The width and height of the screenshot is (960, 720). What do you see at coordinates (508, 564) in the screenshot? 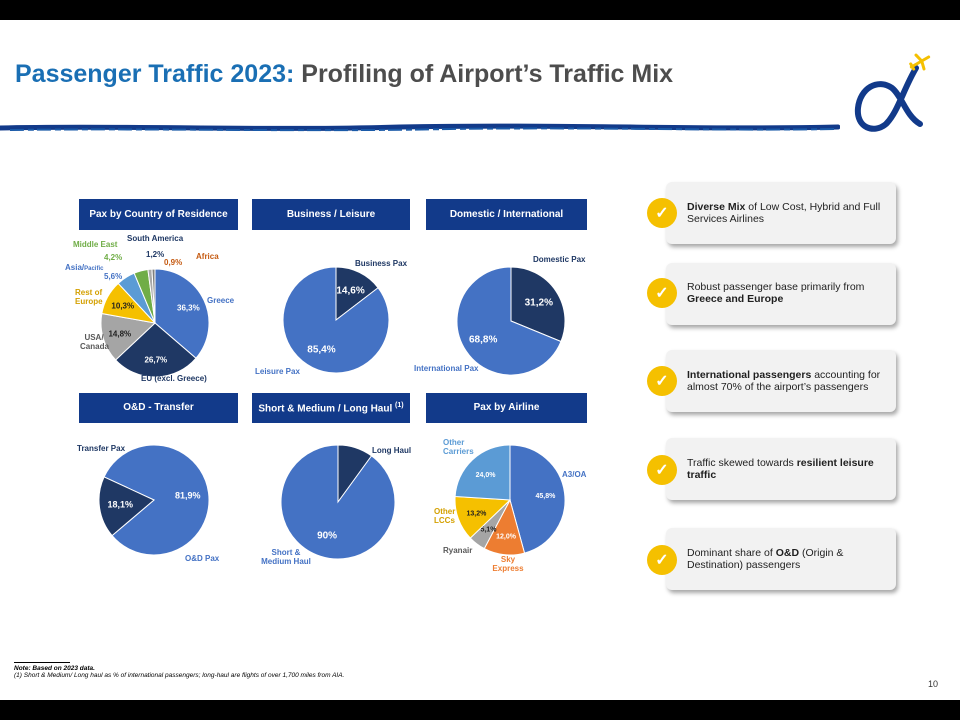
I see `label-sky-express: Sky Express` at bounding box center [508, 564].